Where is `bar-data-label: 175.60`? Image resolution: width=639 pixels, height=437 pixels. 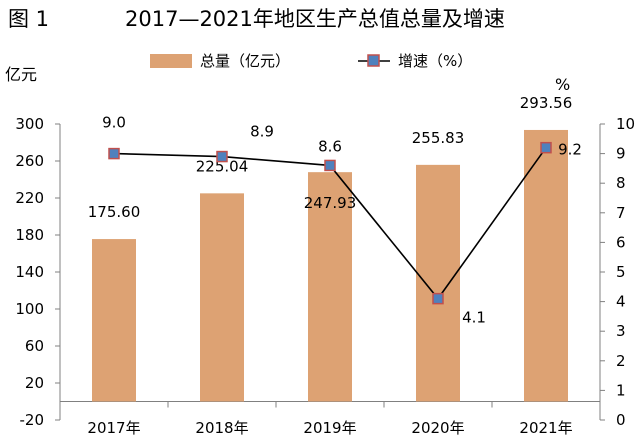
bar-data-label: 175.60 is located at coordinates (114, 212).